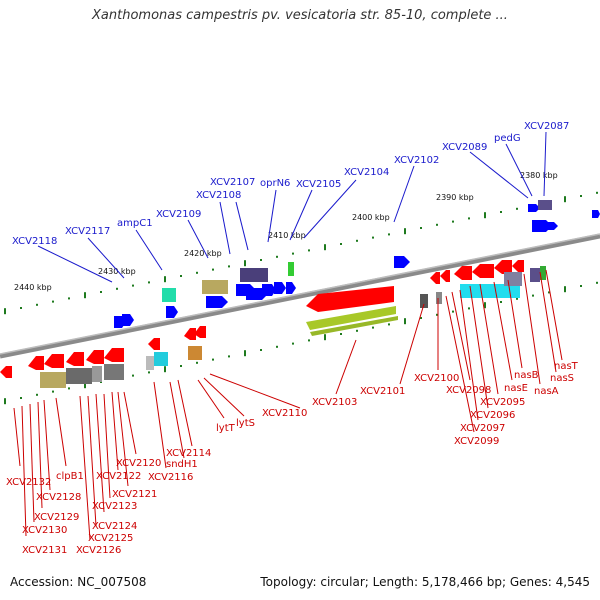  Describe the element at coordinates (416, 160) in the screenshot. I see `gene-label: XCV2102` at that location.